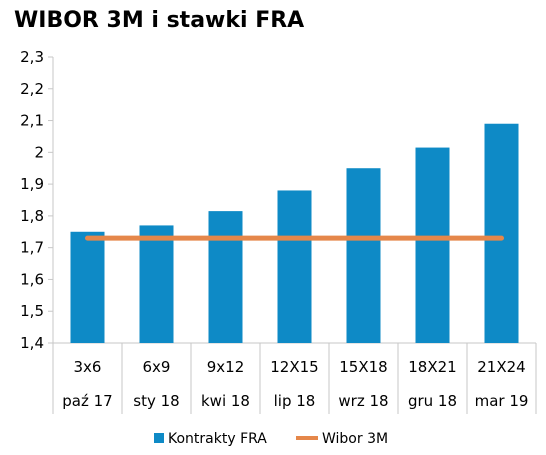 This screenshot has height=455, width=546. I want to click on bar-12x15, so click(294, 266).